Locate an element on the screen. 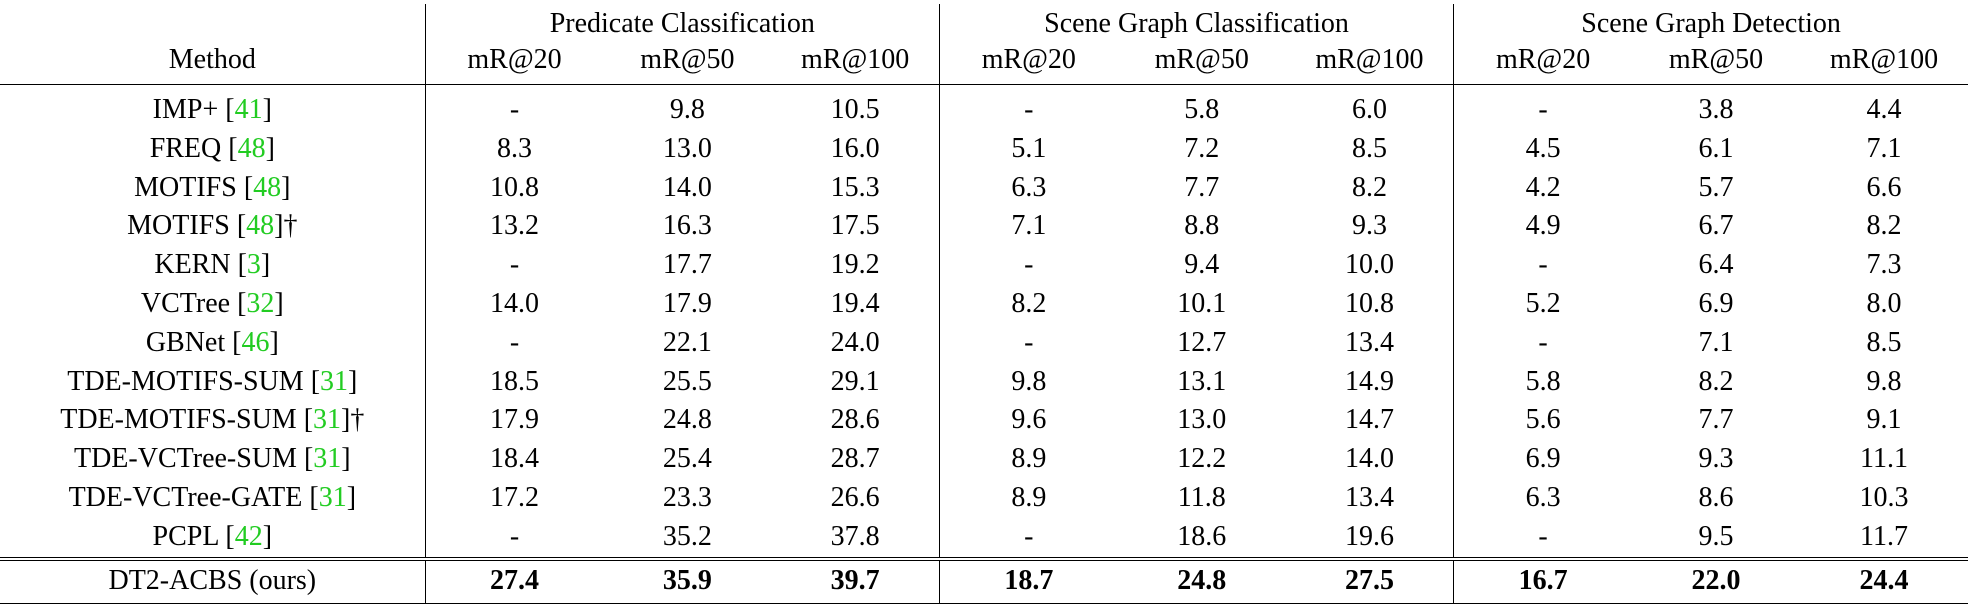  value-cell: 6.3 is located at coordinates (1543, 497).